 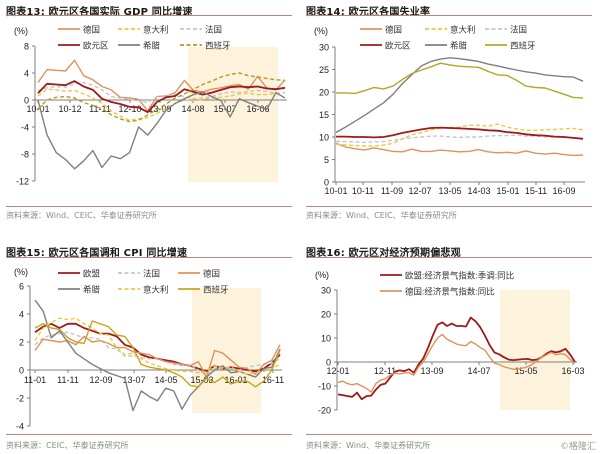 I want to click on x-tick-label: 16-06, so click(x=257, y=109).